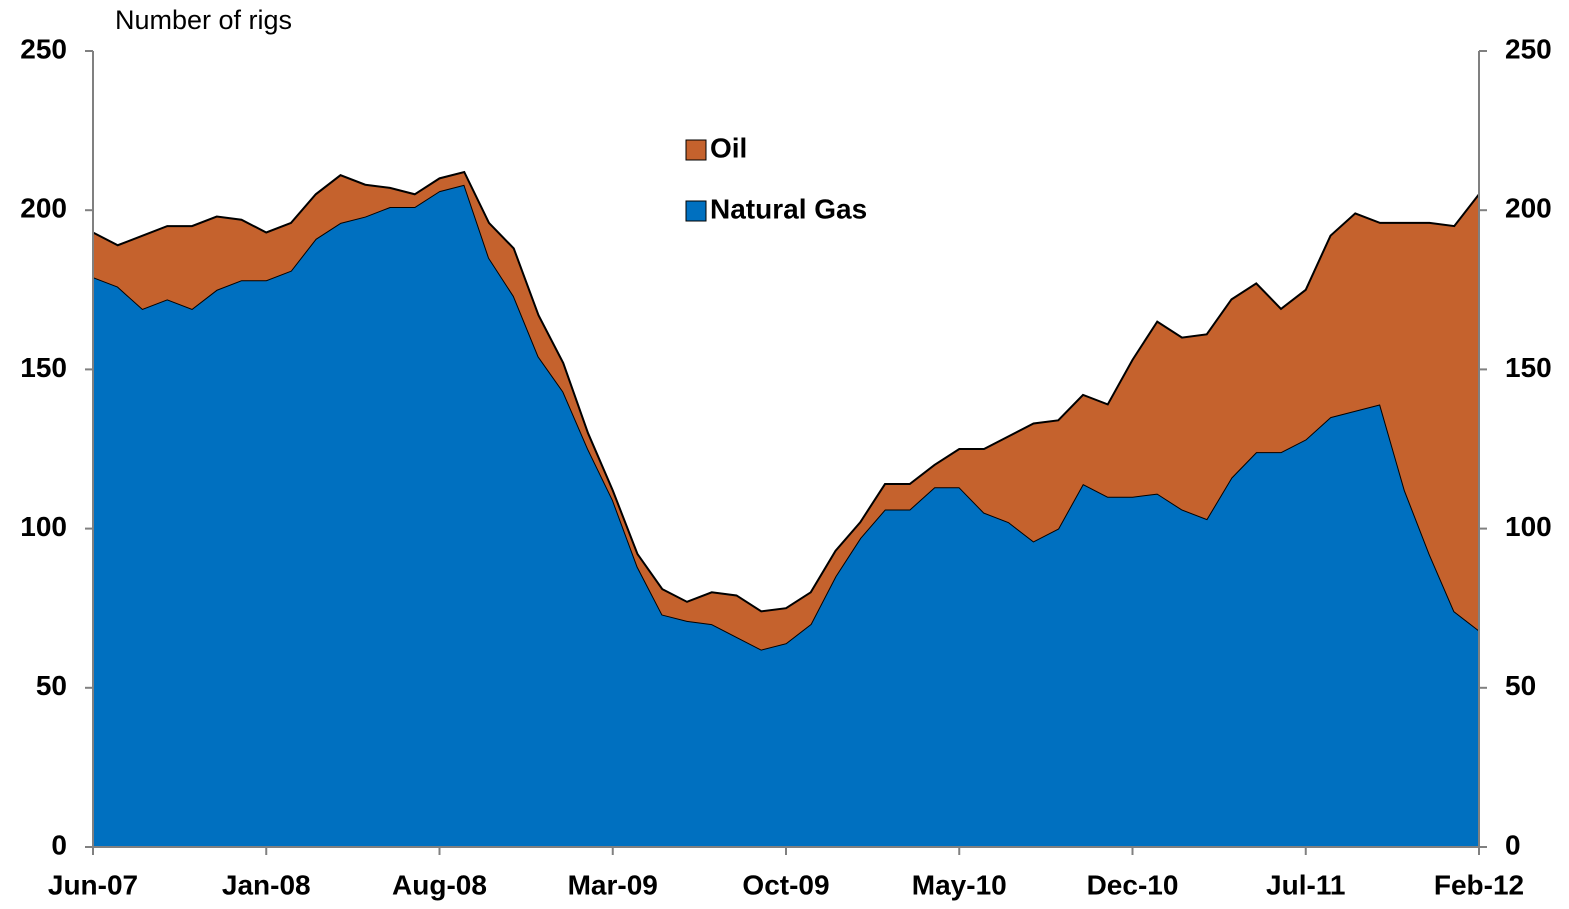 The image size is (1569, 909). Describe the element at coordinates (785, 884) in the screenshot. I see `x-tick-label: Oct-09` at that location.